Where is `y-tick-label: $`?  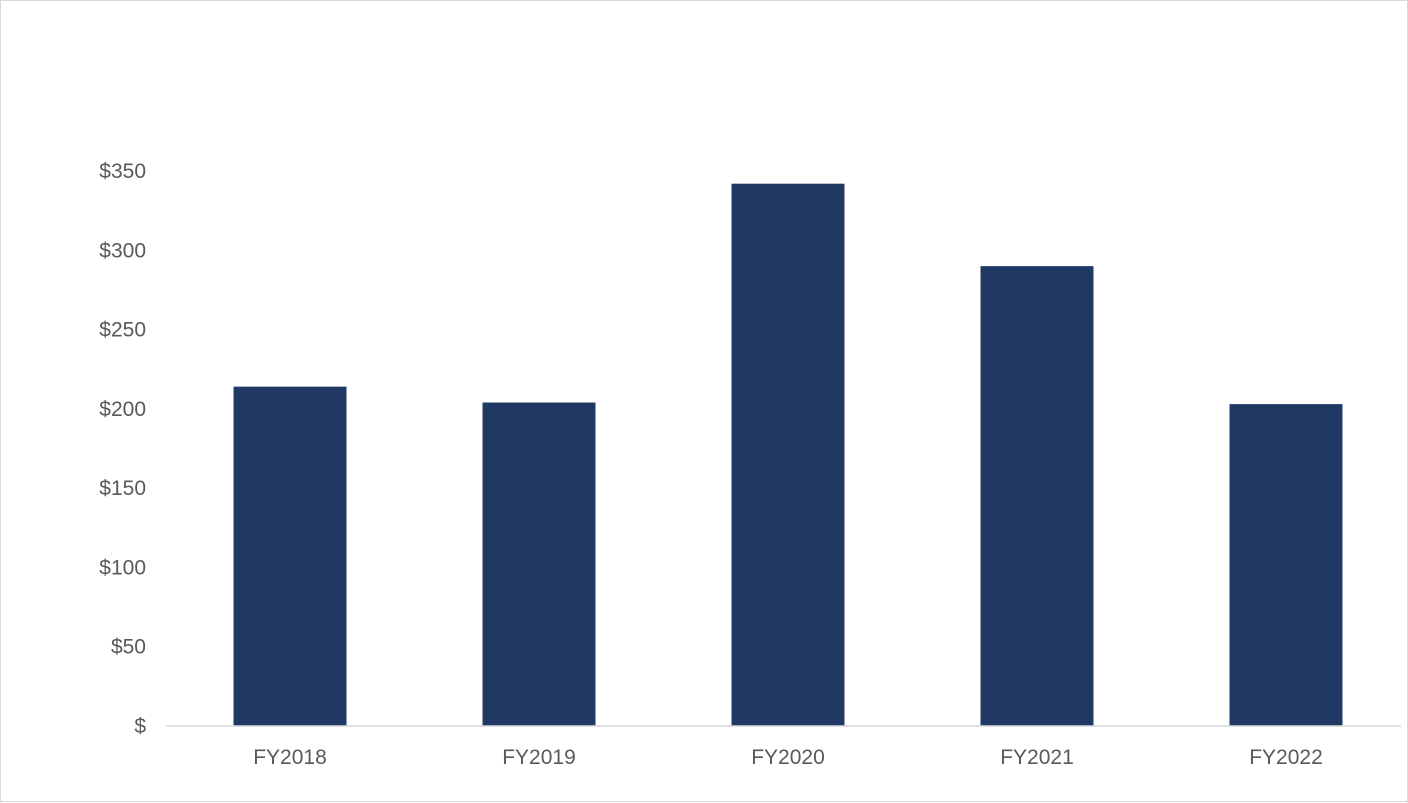 y-tick-label: $ is located at coordinates (140, 726).